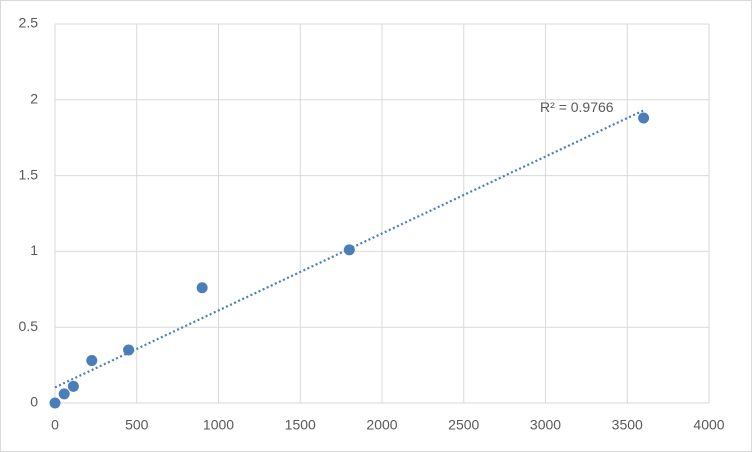 The width and height of the screenshot is (752, 452). Describe the element at coordinates (627, 425) in the screenshot. I see `x-tick-label: 3500` at that location.